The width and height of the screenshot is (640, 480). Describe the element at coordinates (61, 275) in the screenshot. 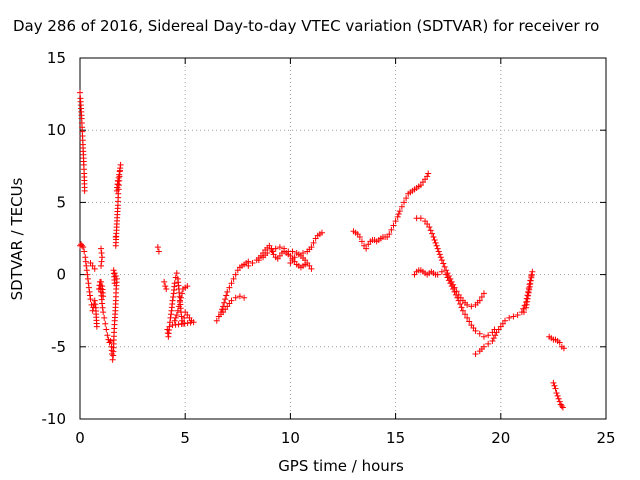

I see `y-tick-label: 0` at that location.